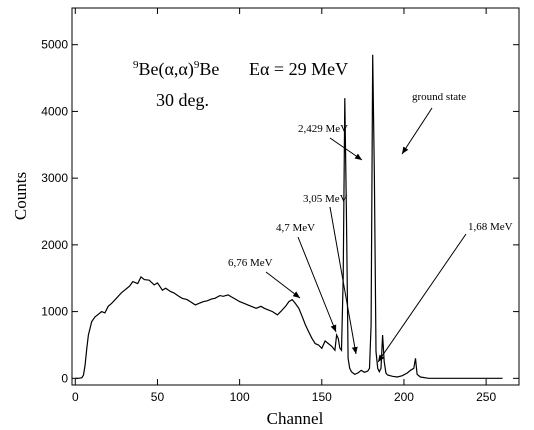 The width and height of the screenshot is (534, 430). Describe the element at coordinates (158, 397) in the screenshot. I see `x-tick-label: 50` at that location.